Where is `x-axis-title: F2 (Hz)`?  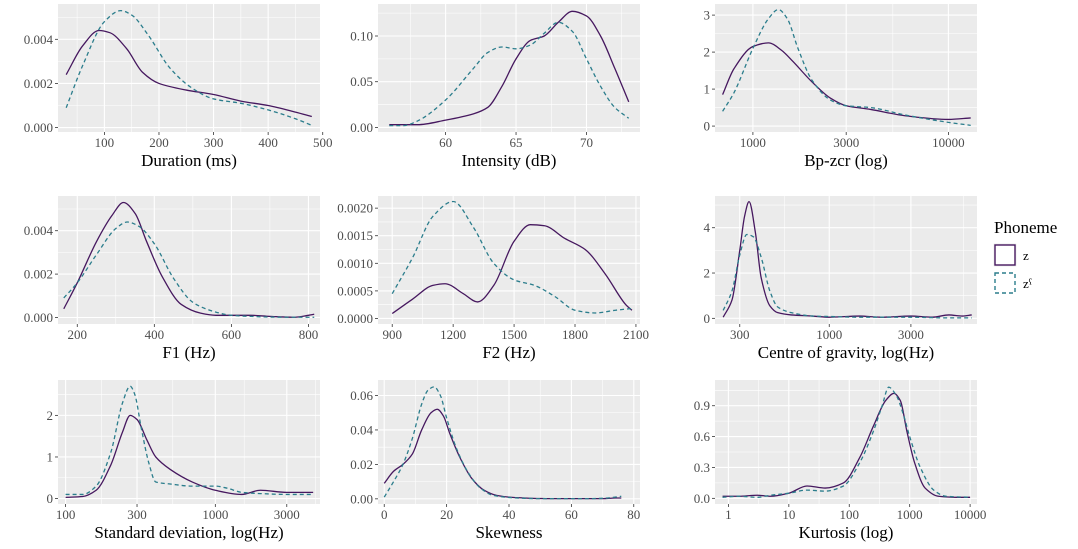
x-axis-title: F2 (Hz) is located at coordinates (508, 352).